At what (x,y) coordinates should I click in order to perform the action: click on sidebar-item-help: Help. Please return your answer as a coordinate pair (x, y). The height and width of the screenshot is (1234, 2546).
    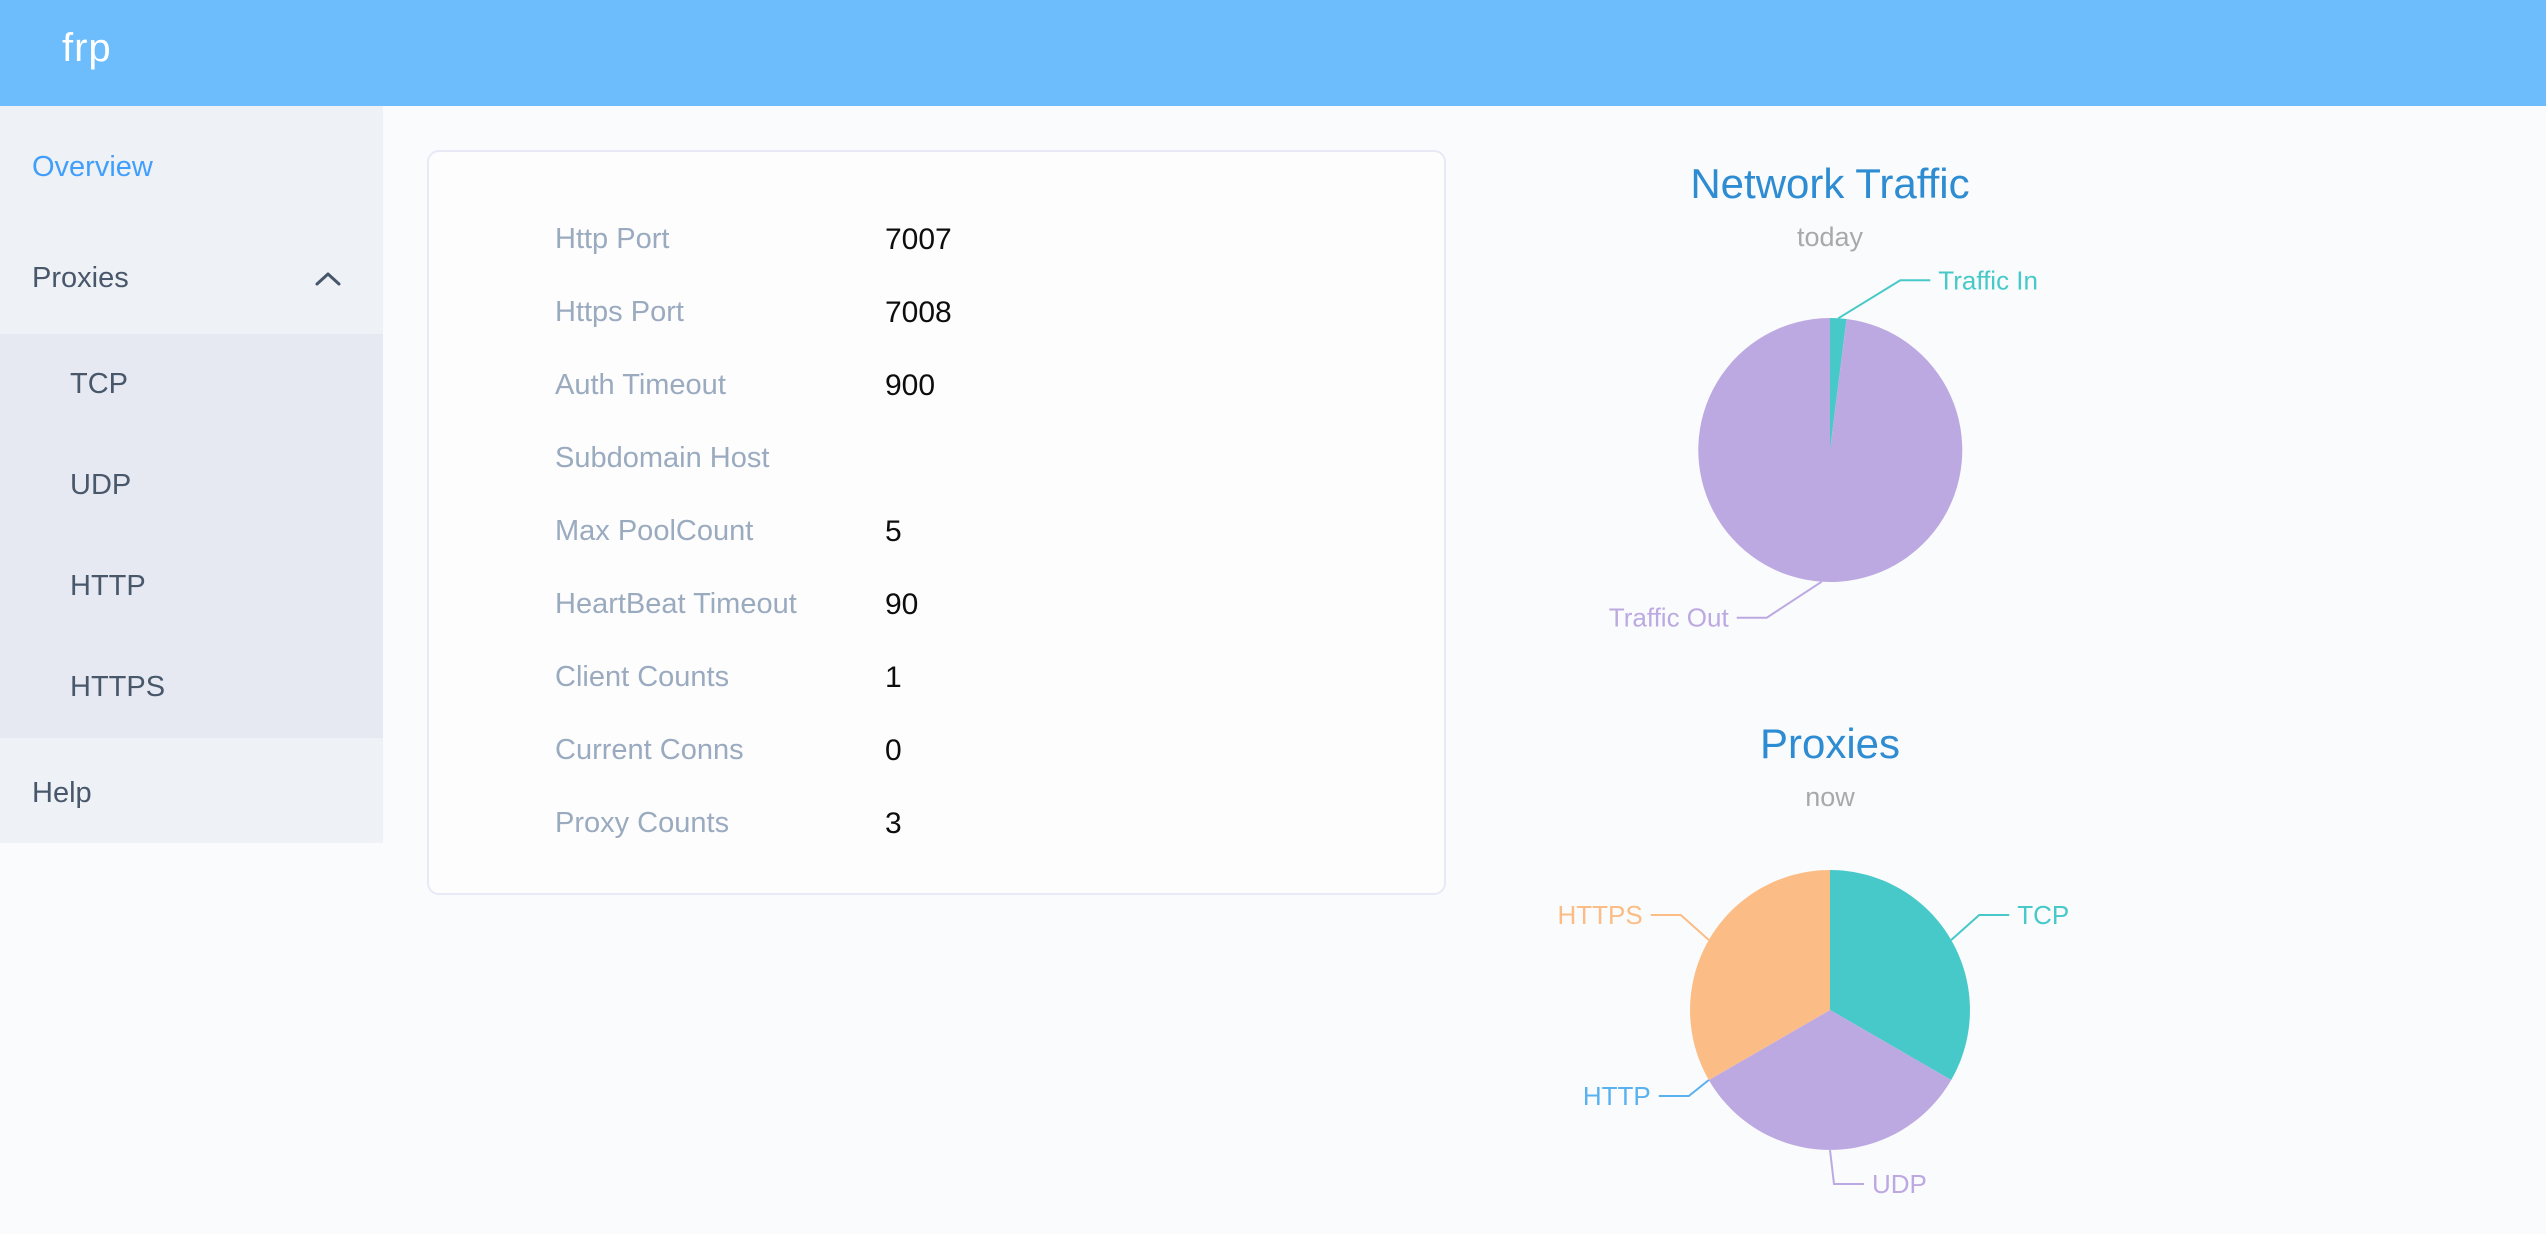
    Looking at the image, I should click on (191, 790).